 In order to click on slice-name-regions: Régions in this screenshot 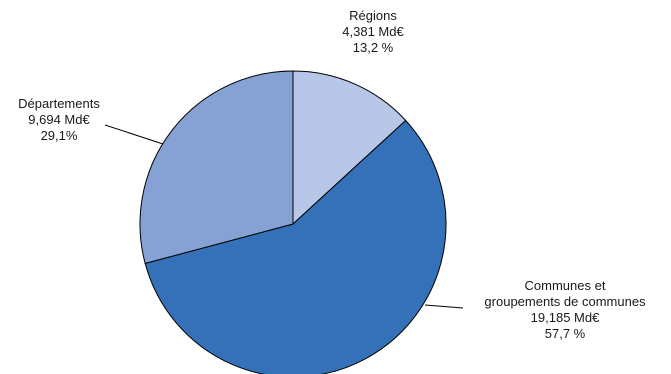, I will do `click(373, 15)`.